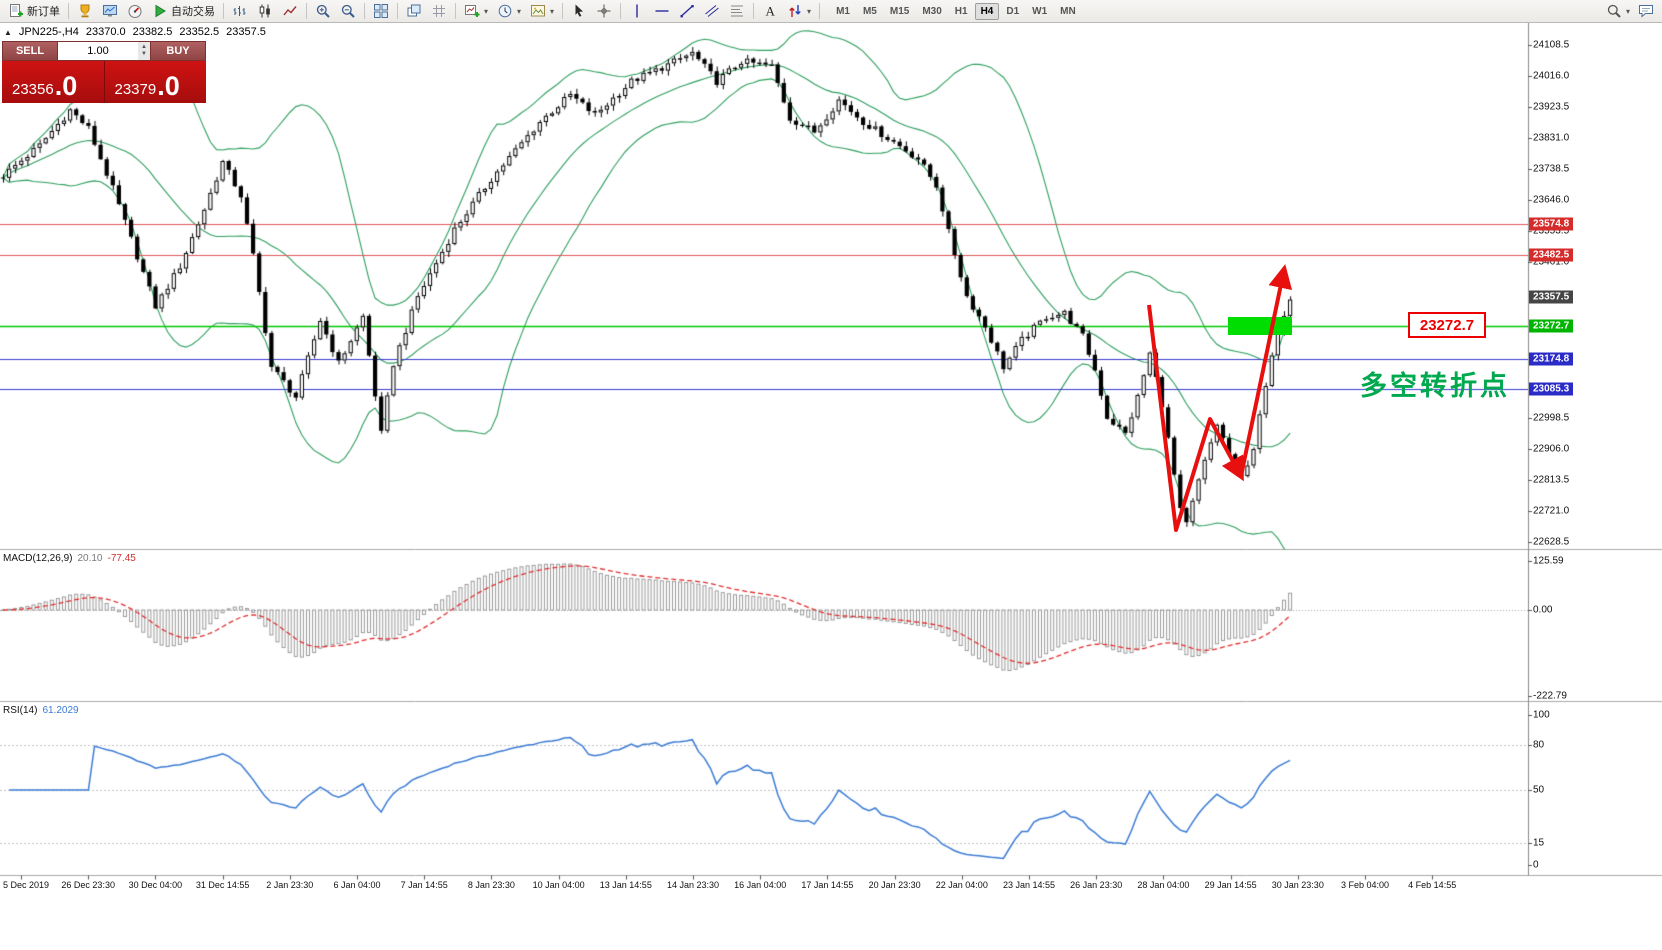 This screenshot has width=1662, height=950. What do you see at coordinates (323, 11) in the screenshot?
I see `zoom-in-button` at bounding box center [323, 11].